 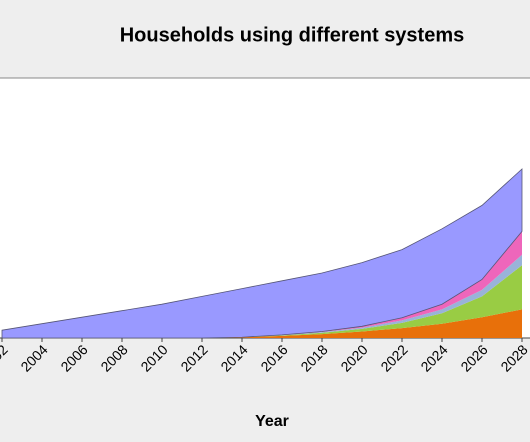 What do you see at coordinates (272, 421) in the screenshot?
I see `x-axis-title: Year` at bounding box center [272, 421].